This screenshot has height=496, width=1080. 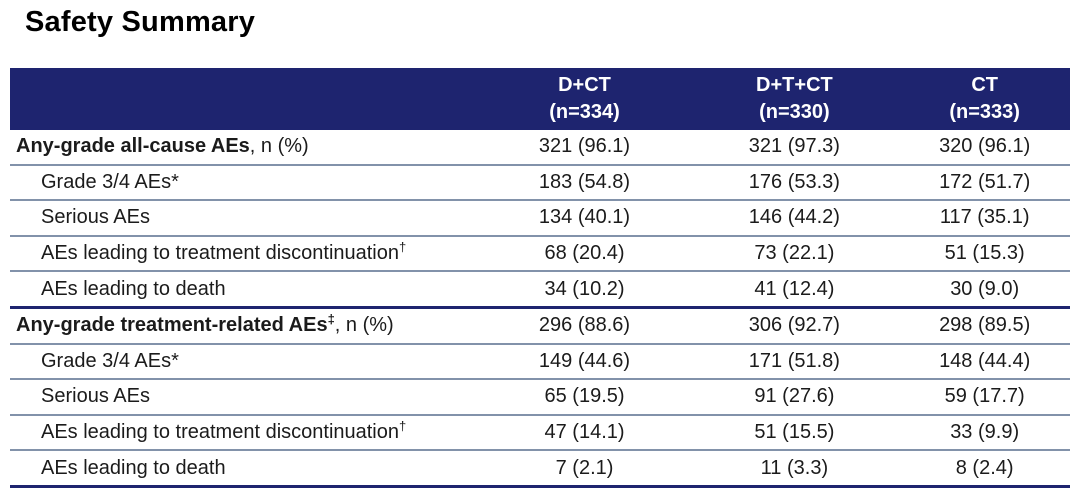 I want to click on column-header-arm: D+CT, so click(x=584, y=85).